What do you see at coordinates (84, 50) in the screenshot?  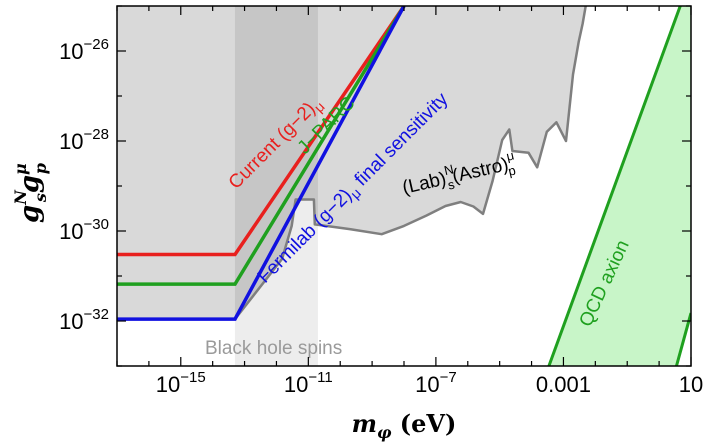 I see `y-tick-label: 10−26` at bounding box center [84, 50].